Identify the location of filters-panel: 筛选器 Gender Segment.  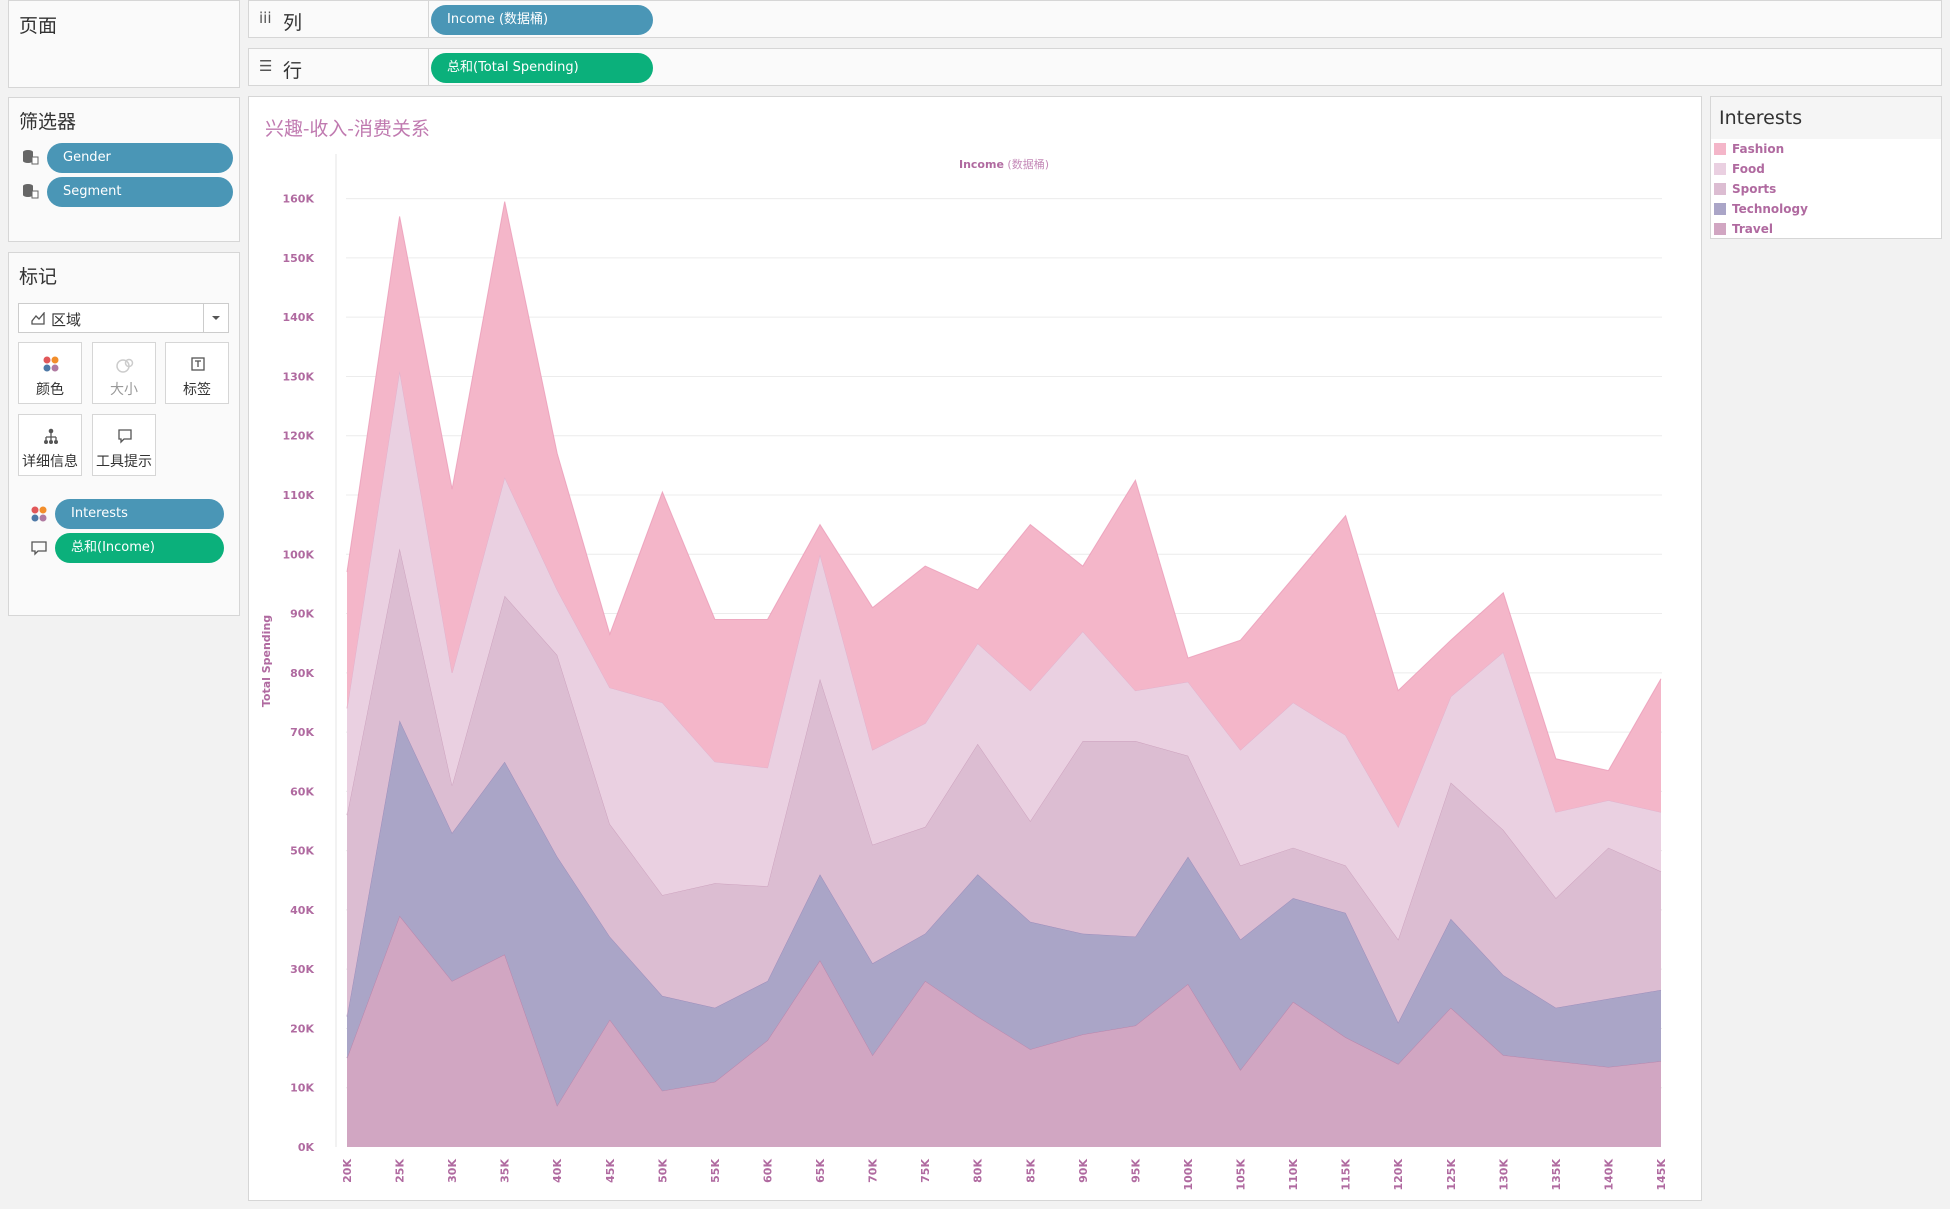
(124, 169).